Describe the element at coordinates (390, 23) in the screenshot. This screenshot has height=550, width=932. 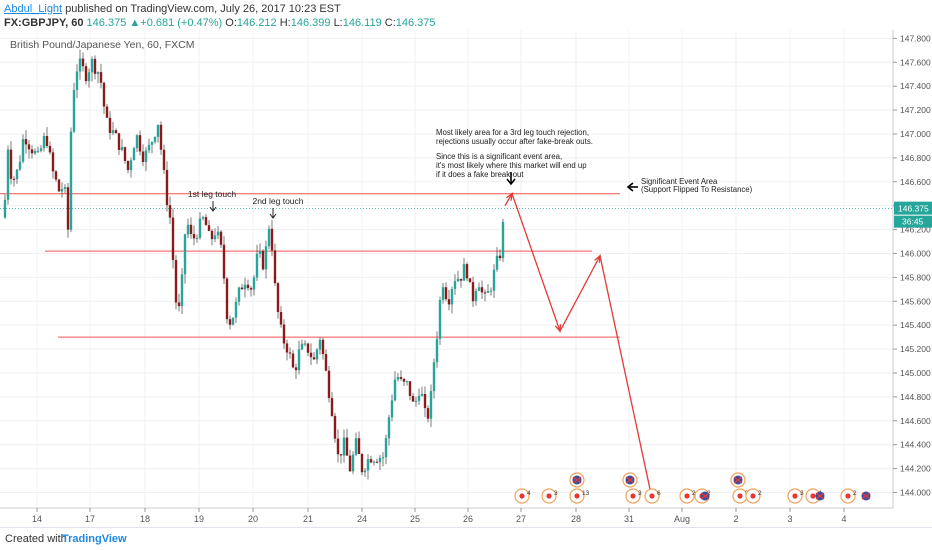
I see `close-label: C:` at that location.